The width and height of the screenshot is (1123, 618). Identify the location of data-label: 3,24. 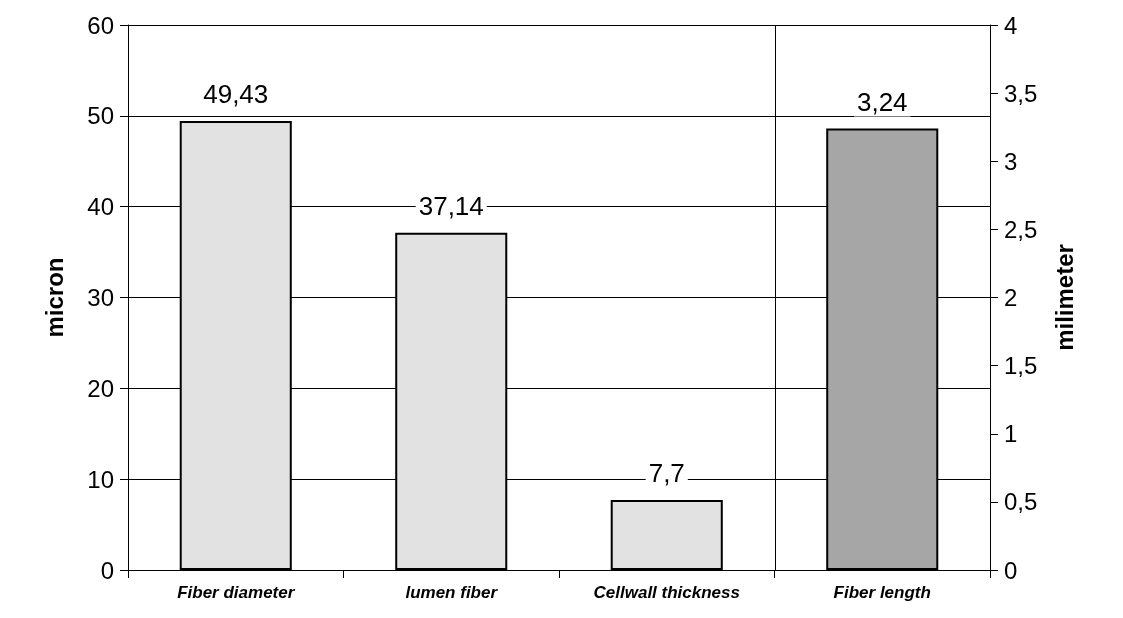
(882, 101).